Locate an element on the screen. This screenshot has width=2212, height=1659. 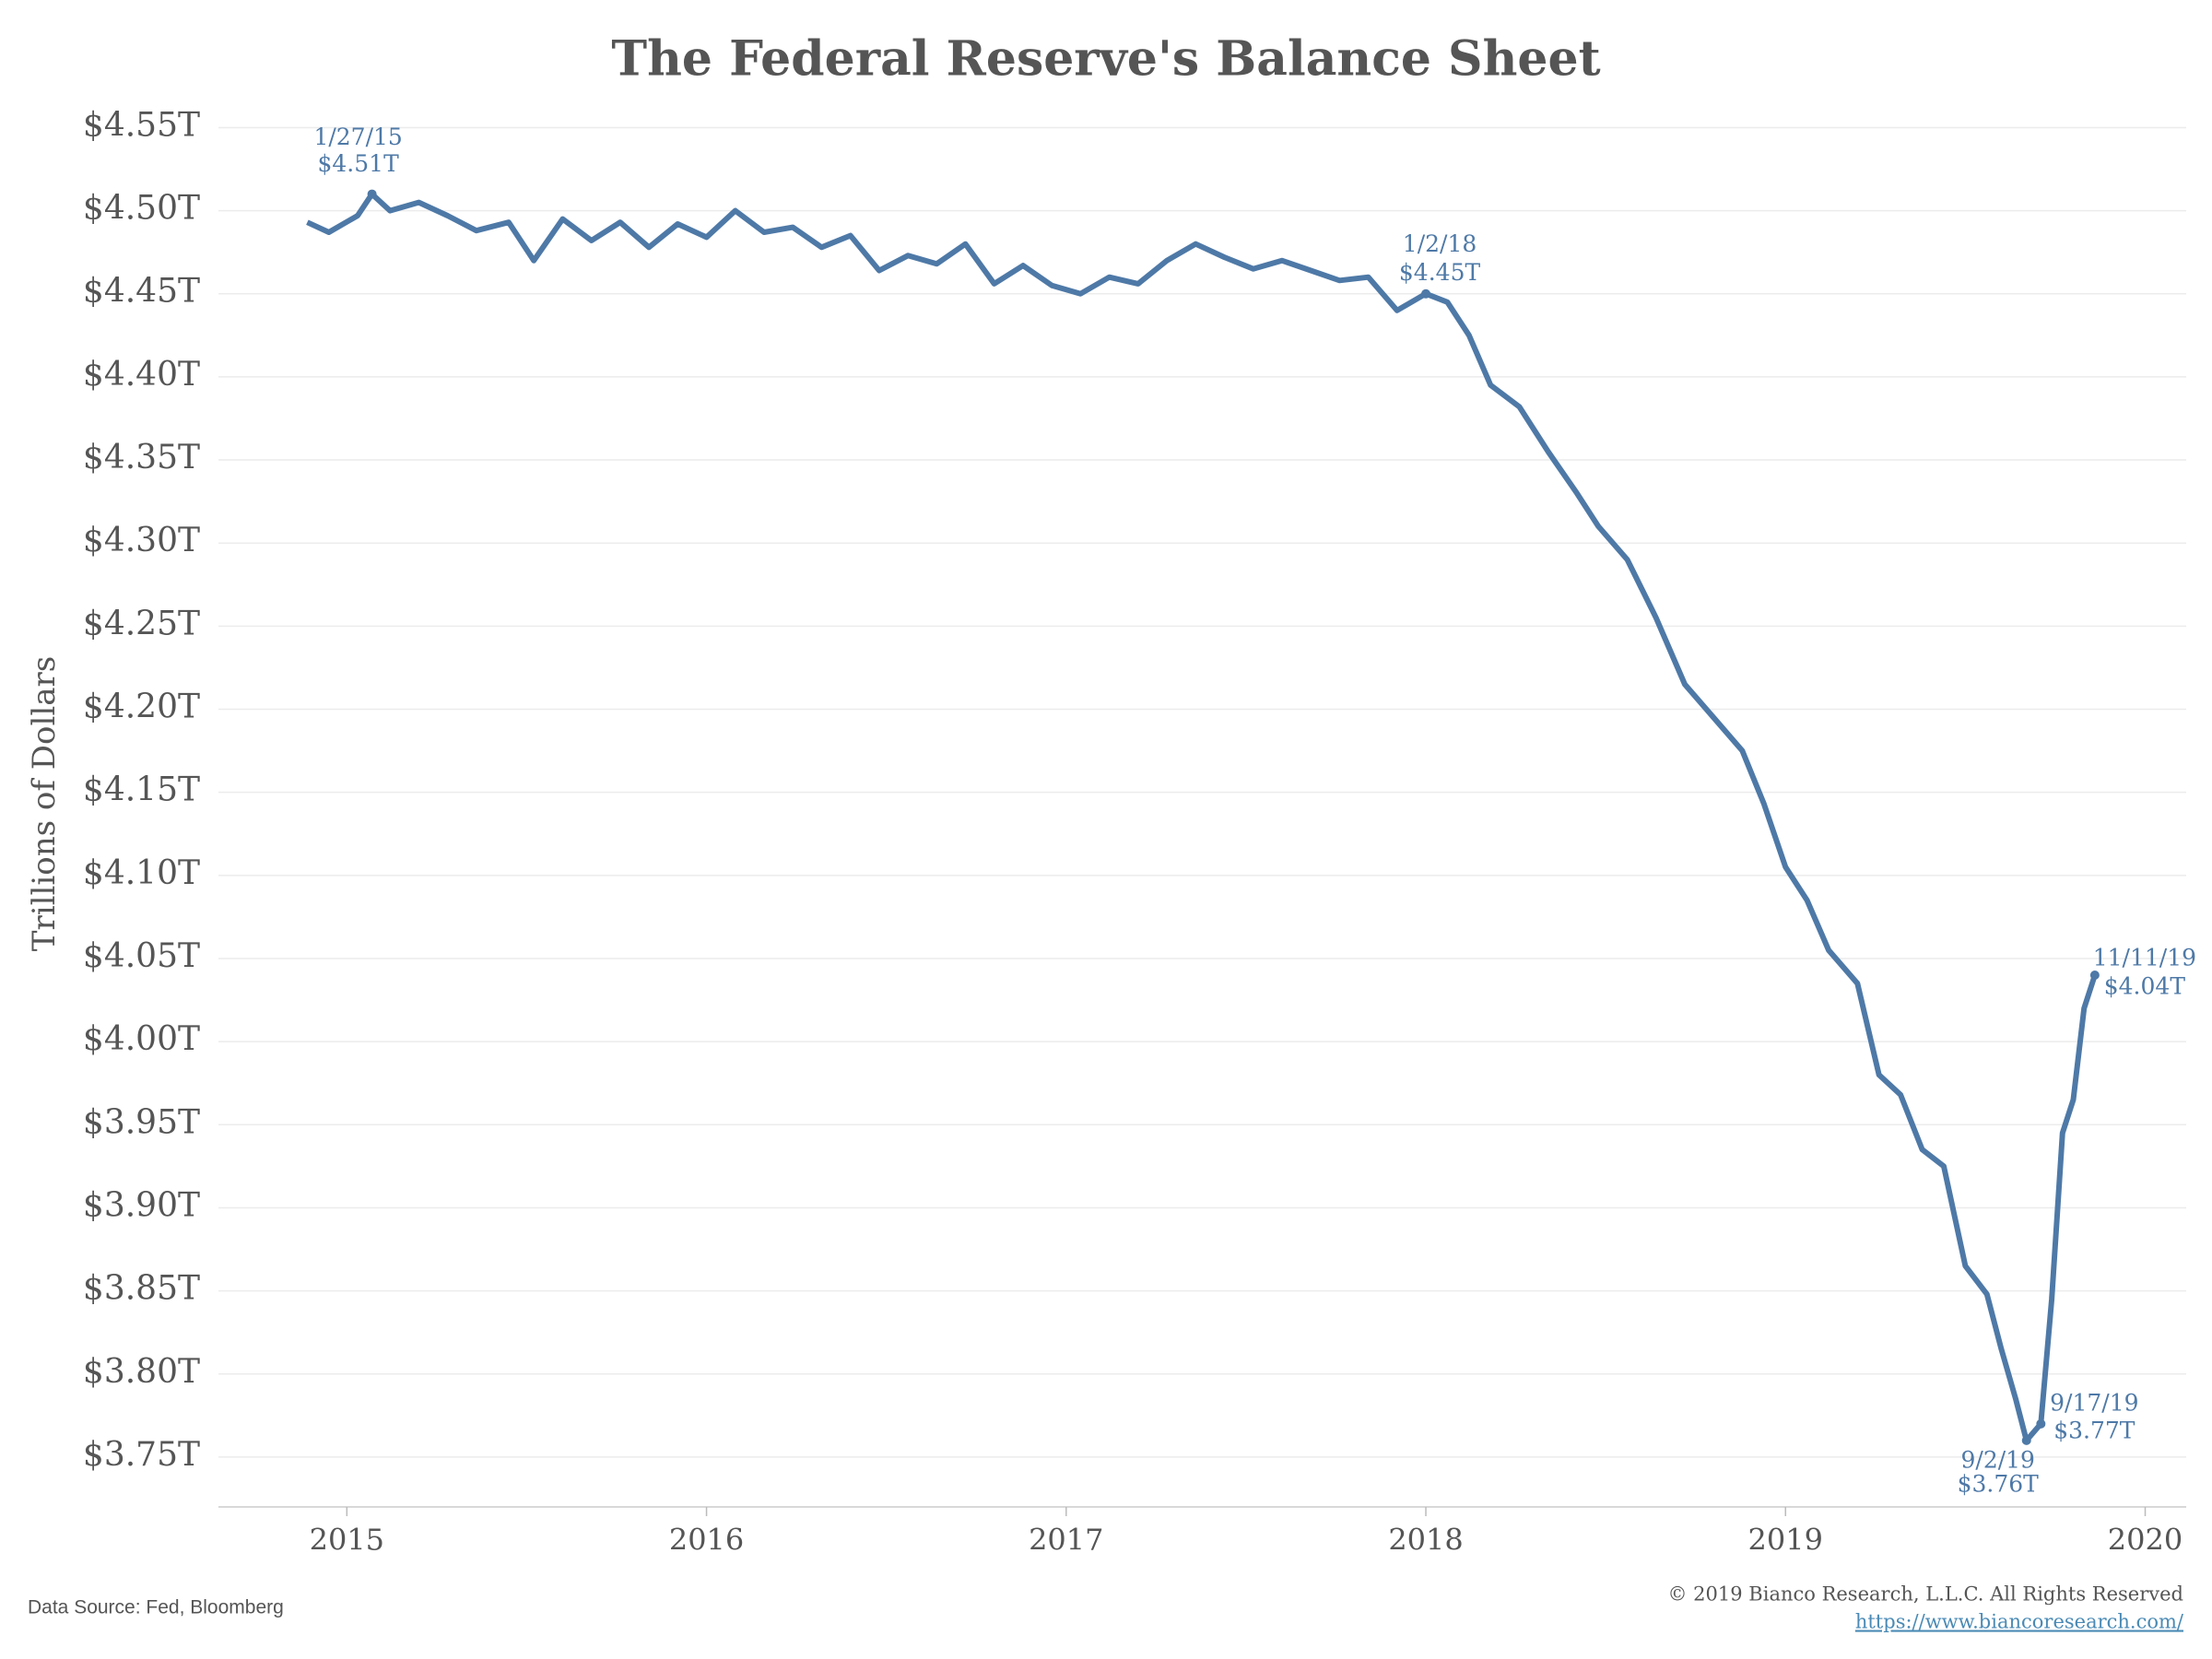
annotation-date: 1/27/15 is located at coordinates (357, 137).